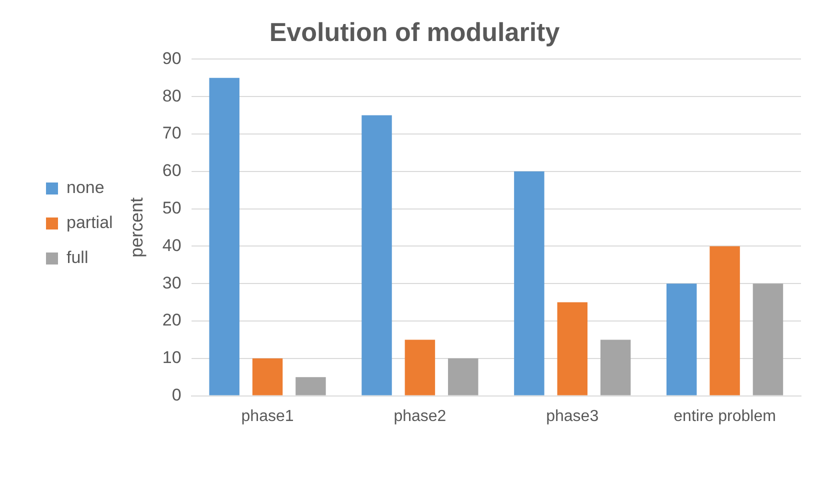 This screenshot has height=497, width=819. Describe the element at coordinates (172, 208) in the screenshot. I see `y-tick-label: 50` at that location.